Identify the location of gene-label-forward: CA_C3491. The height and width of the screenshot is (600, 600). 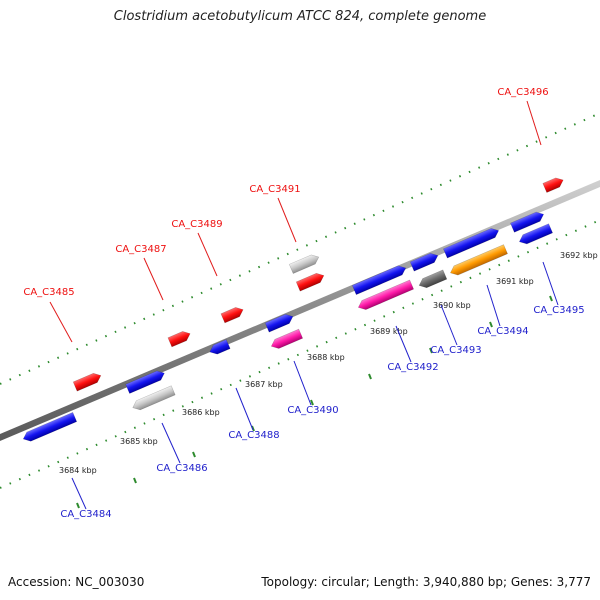
(274, 189).